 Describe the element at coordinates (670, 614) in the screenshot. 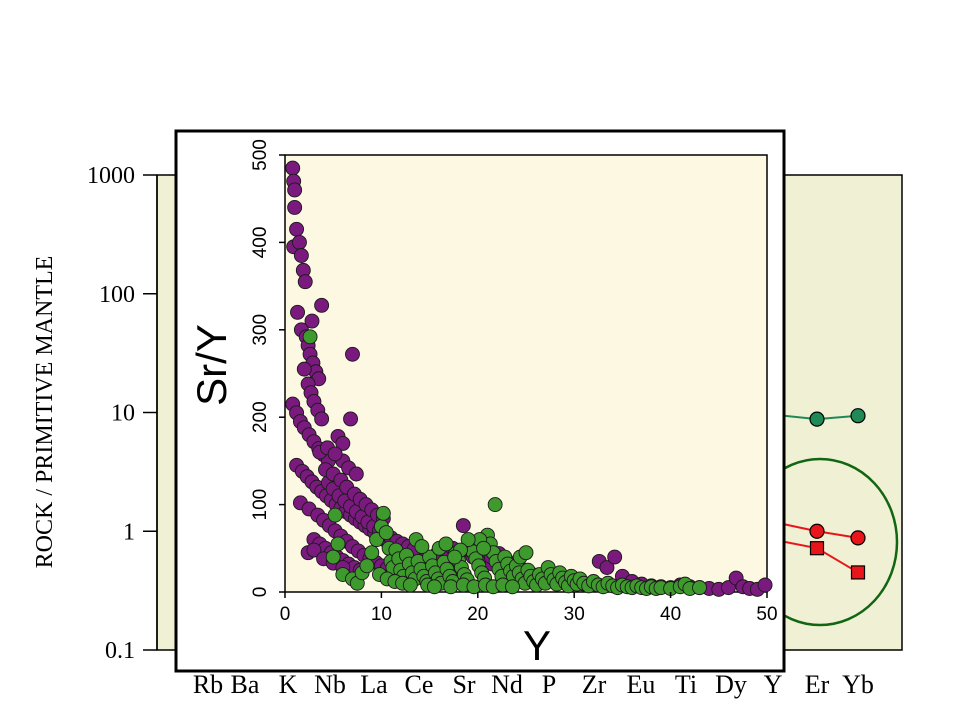

I see `inset-x-tick-label: 40` at that location.